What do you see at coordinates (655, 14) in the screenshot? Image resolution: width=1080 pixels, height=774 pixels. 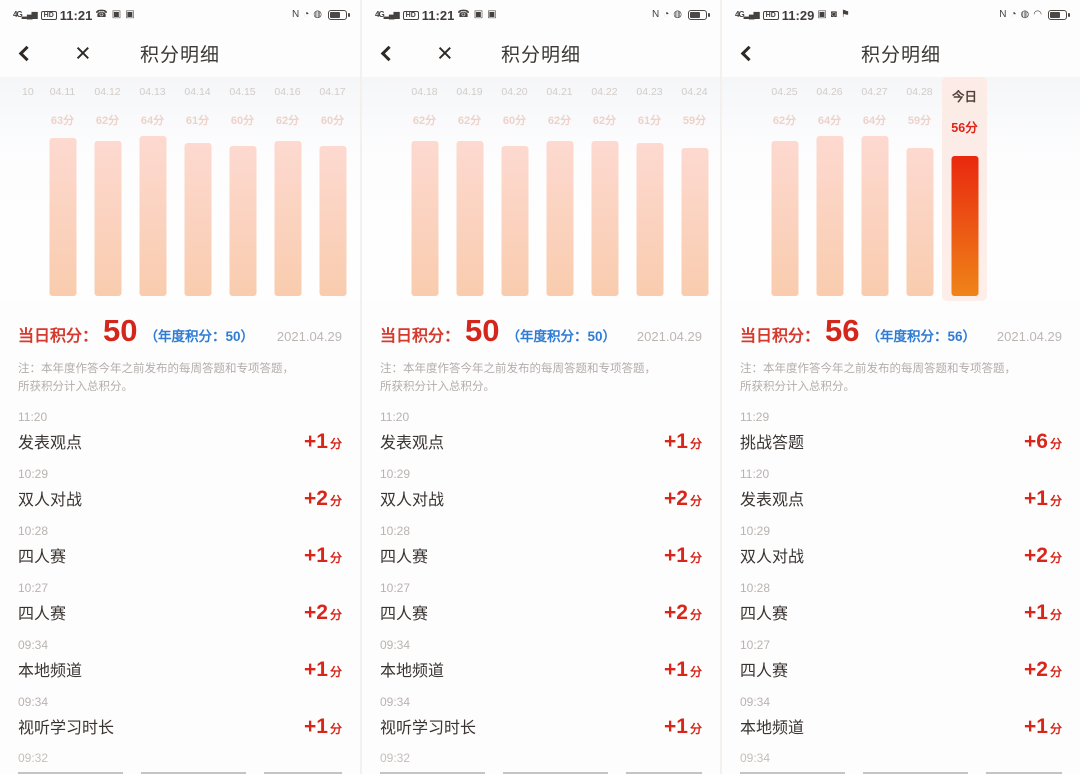 I see `nfc-icon: N` at bounding box center [655, 14].